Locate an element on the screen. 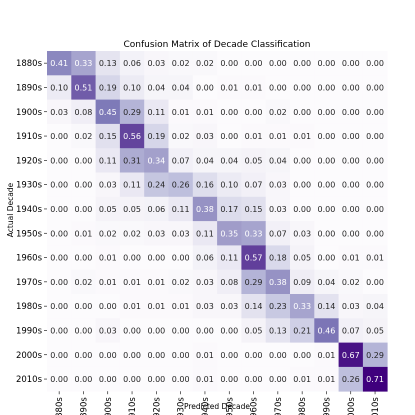 The height and width of the screenshot is (415, 415). cell-value-label: 0.08 is located at coordinates (84, 112).